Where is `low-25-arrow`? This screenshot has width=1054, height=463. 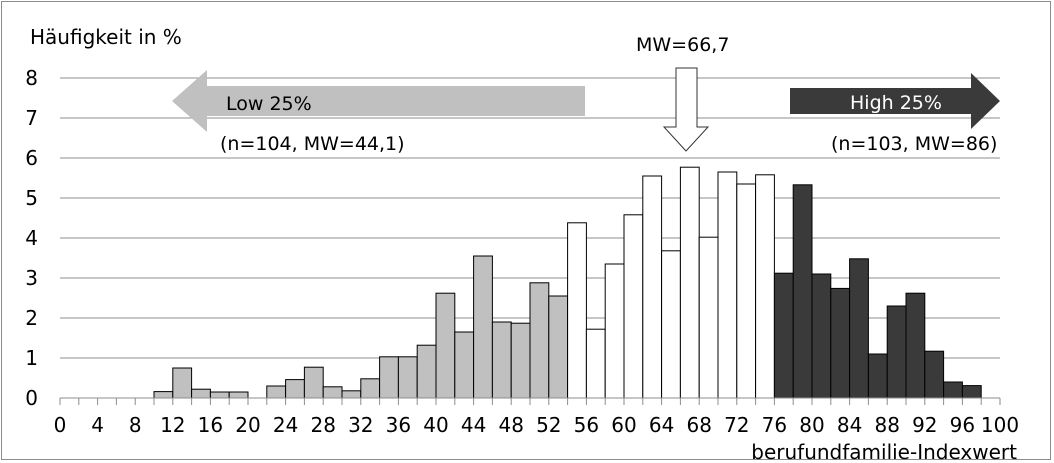
low-25-arrow is located at coordinates (378, 101).